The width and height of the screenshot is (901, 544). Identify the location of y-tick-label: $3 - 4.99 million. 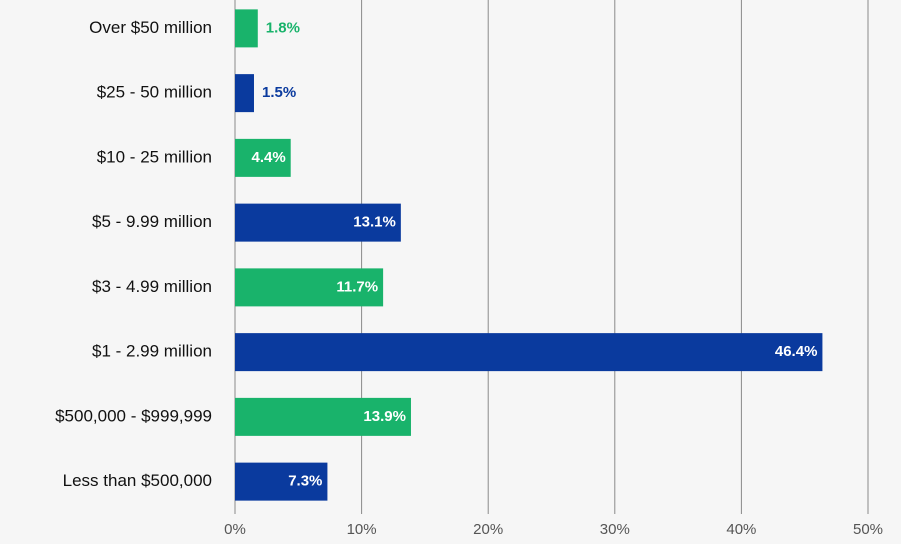
(152, 286).